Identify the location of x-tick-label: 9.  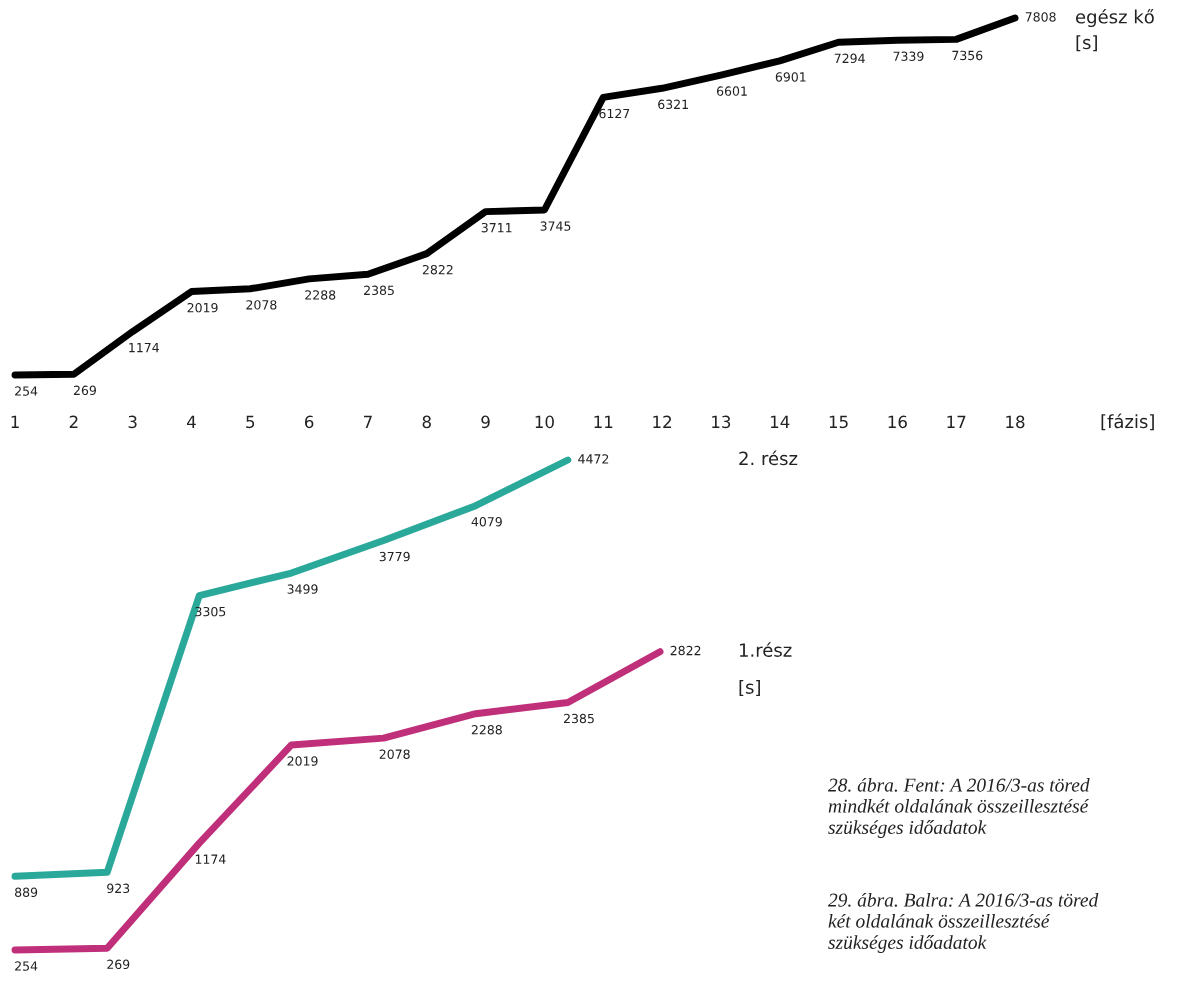
(485, 422).